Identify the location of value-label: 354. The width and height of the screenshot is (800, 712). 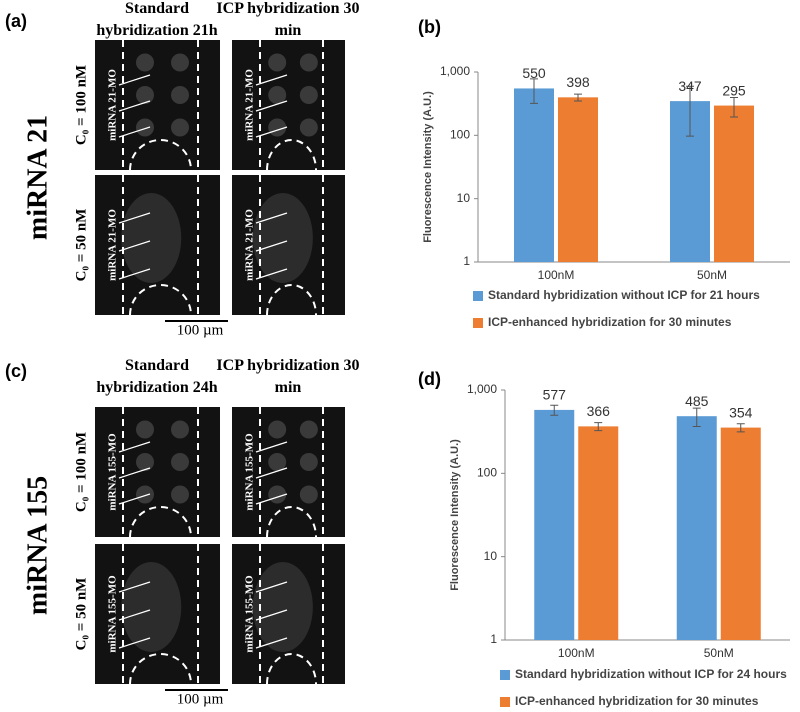
(741, 412).